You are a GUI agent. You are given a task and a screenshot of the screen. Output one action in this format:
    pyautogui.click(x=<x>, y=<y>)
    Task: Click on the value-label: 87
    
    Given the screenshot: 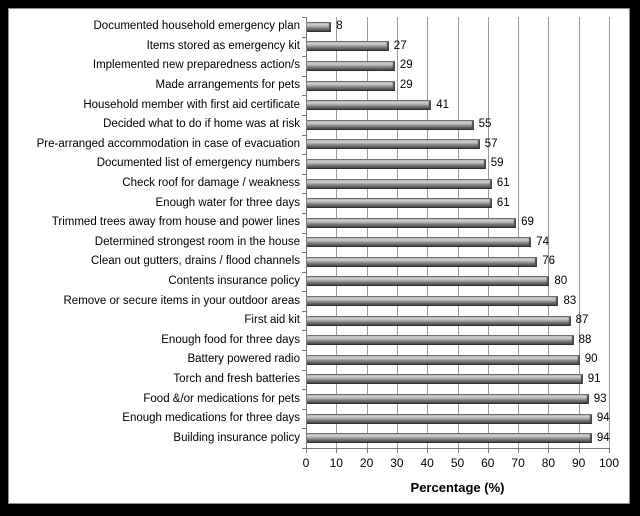 What is the action you would take?
    pyautogui.click(x=582, y=320)
    